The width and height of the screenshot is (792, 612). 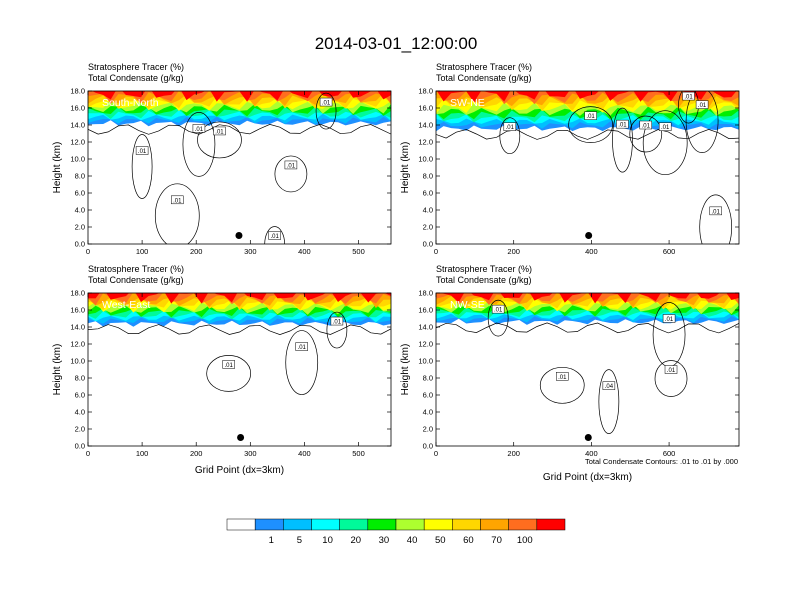 What do you see at coordinates (412, 540) in the screenshot?
I see `colorbar-label: 40` at bounding box center [412, 540].